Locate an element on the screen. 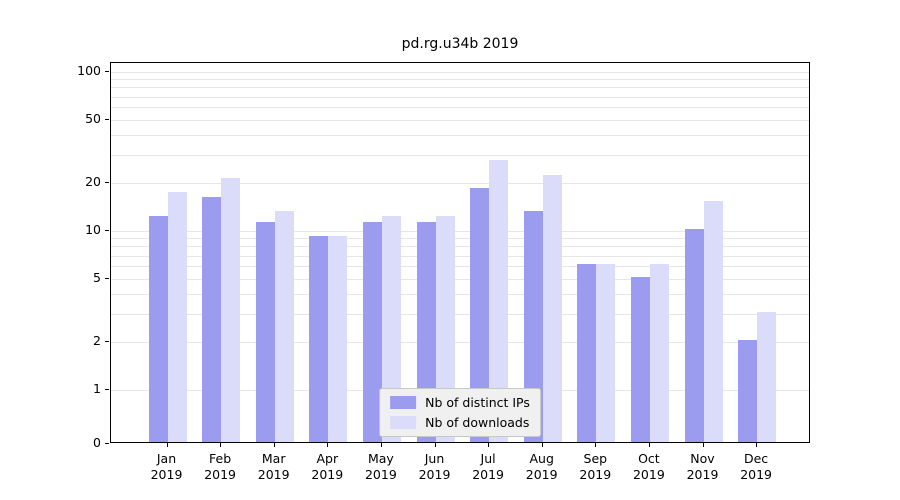  legend-swatch-distinct-ips is located at coordinates (403, 402).